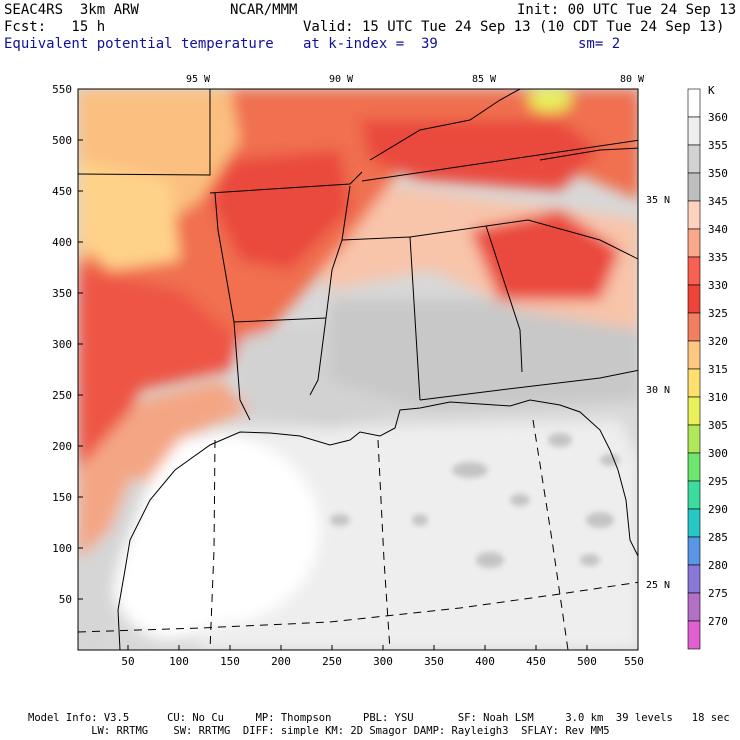 The width and height of the screenshot is (740, 740). I want to click on x-tick-label: 300, so click(383, 661).